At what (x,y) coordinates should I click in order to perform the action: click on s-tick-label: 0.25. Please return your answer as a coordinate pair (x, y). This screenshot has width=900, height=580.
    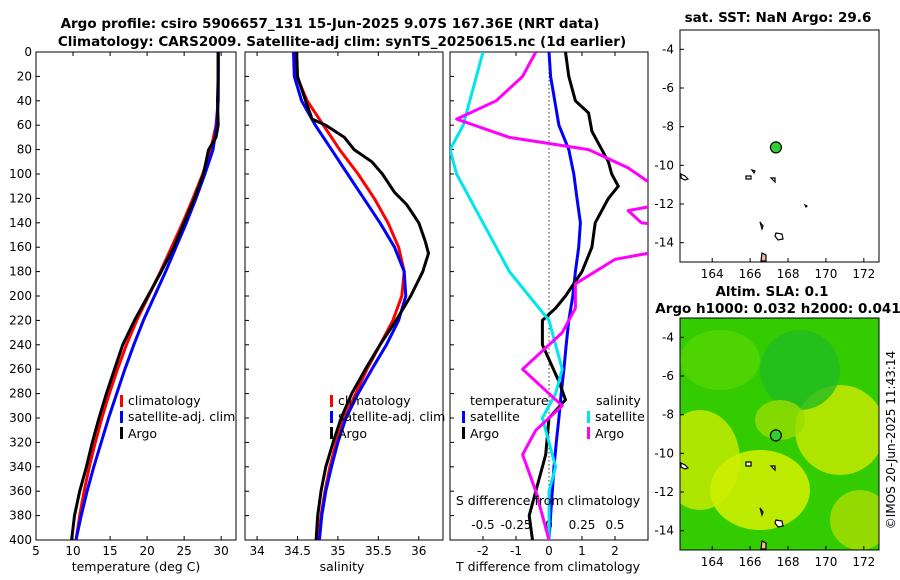
    Looking at the image, I should click on (582, 525).